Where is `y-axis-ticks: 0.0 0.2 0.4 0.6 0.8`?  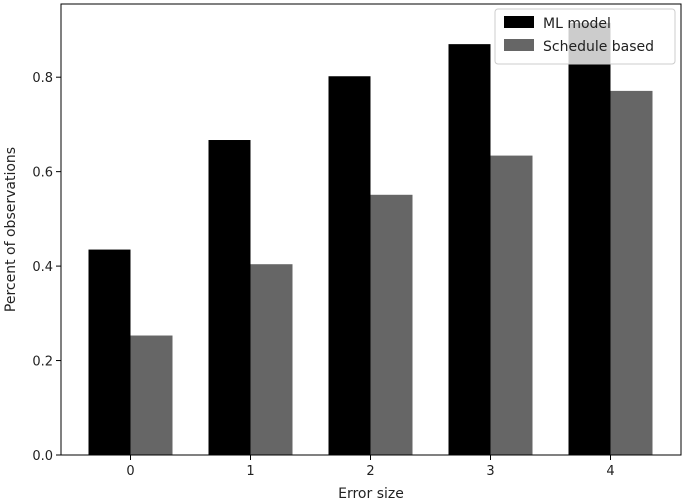 y-axis-ticks: 0.0 0.2 0.4 0.6 0.8 is located at coordinates (46, 267).